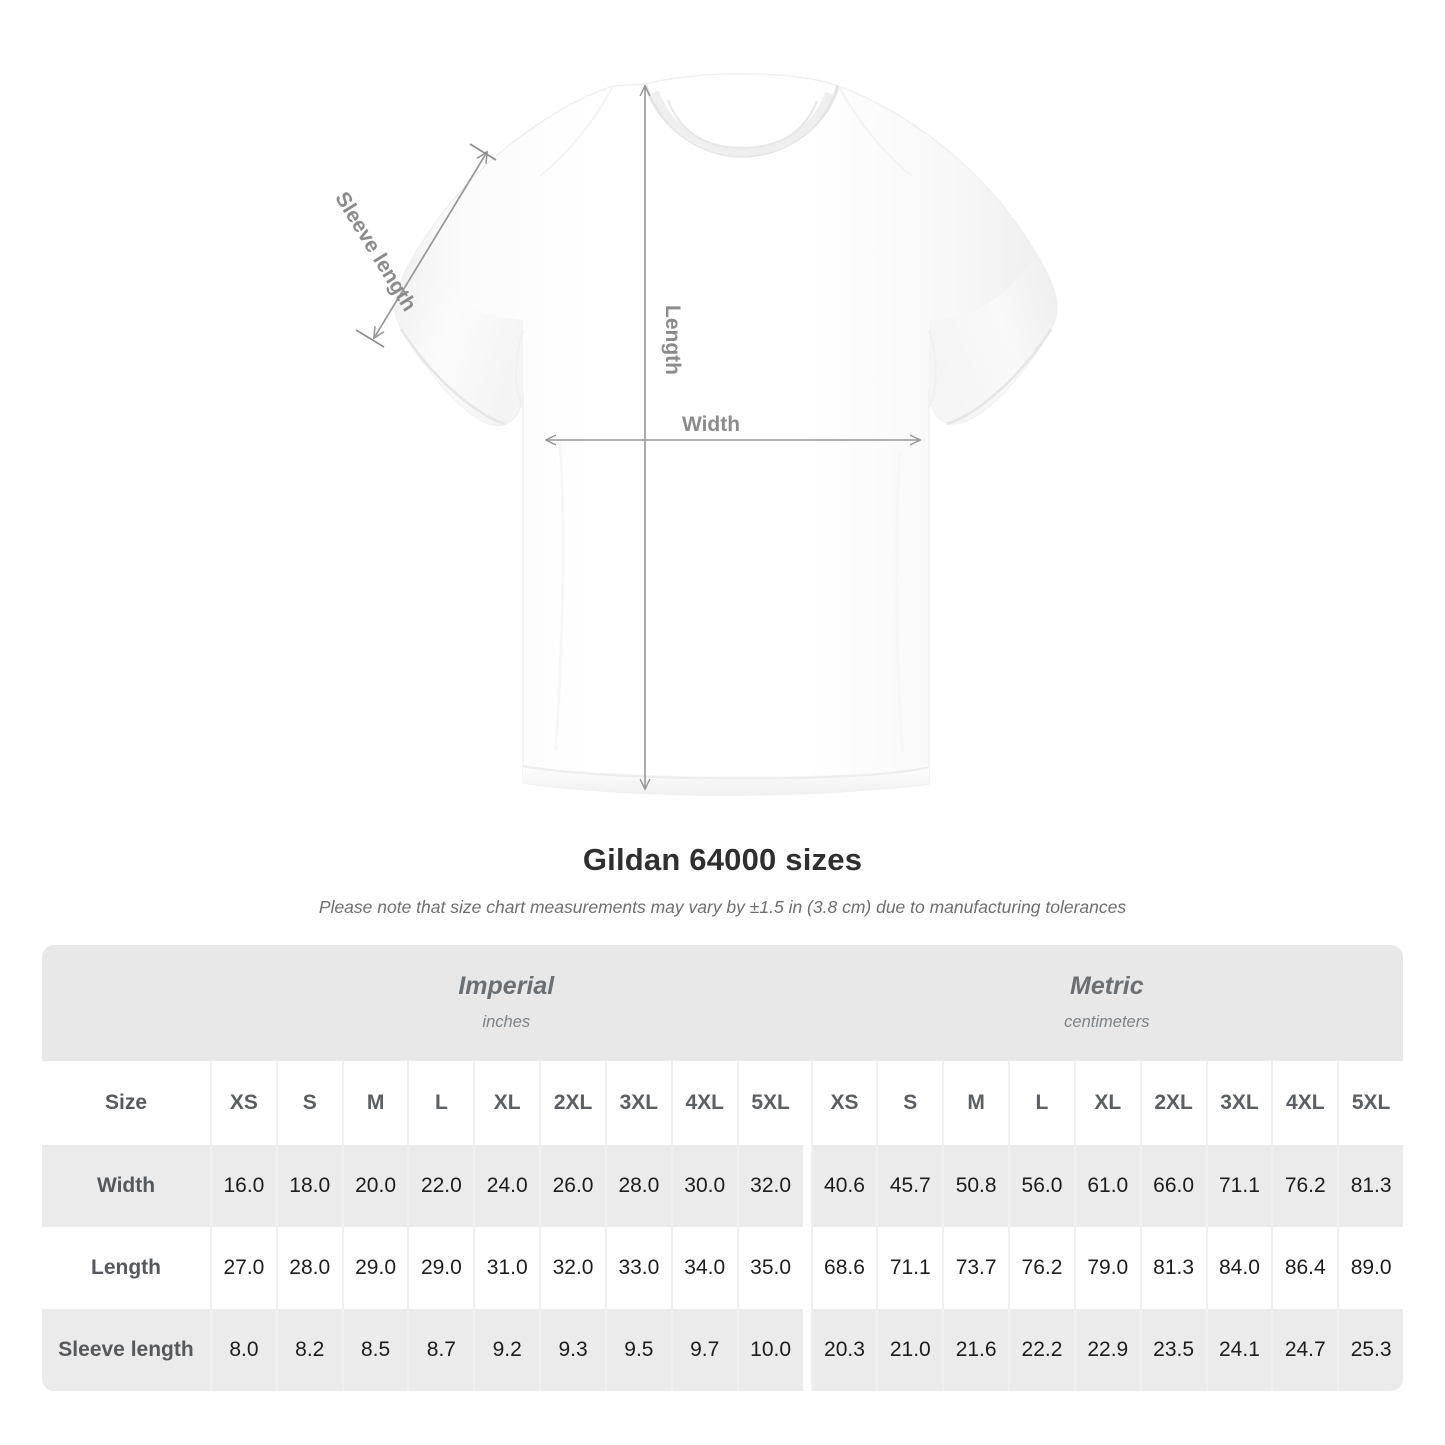 The height and width of the screenshot is (1445, 1445). Describe the element at coordinates (975, 1103) in the screenshot. I see `size-header-metric-m: M` at that location.